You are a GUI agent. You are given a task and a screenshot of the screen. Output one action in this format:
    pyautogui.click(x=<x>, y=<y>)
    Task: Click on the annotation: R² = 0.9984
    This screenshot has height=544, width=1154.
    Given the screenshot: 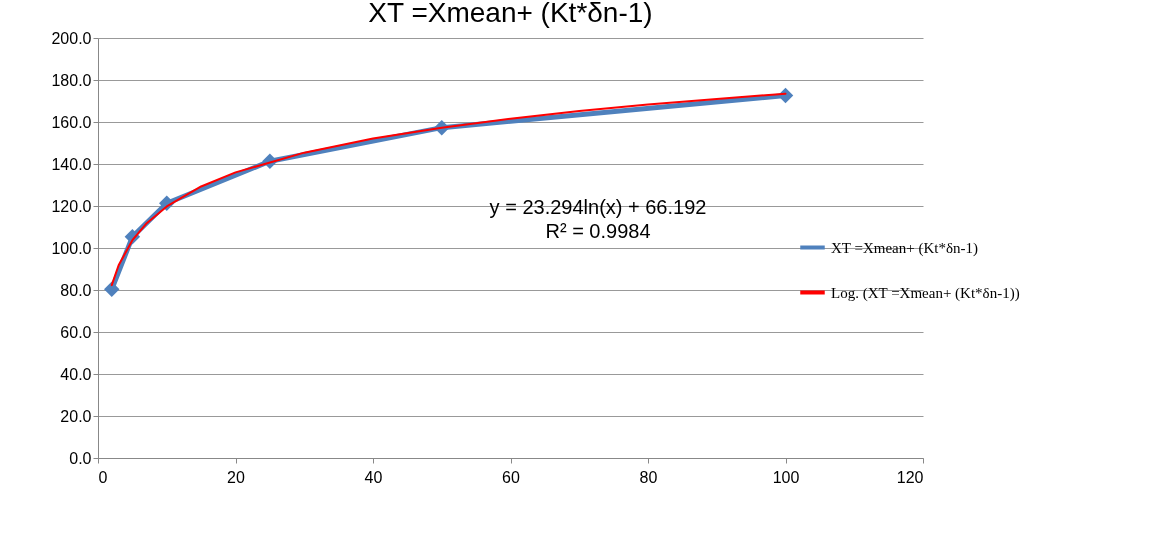 What is the action you would take?
    pyautogui.click(x=598, y=231)
    